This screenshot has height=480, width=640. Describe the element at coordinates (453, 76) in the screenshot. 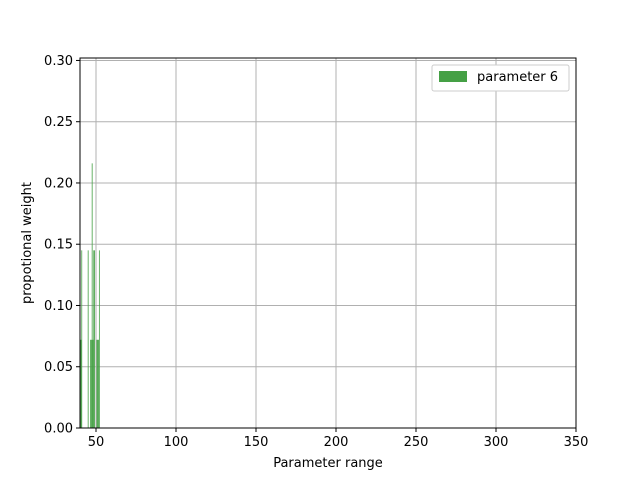

I see `legend-swatch` at that location.